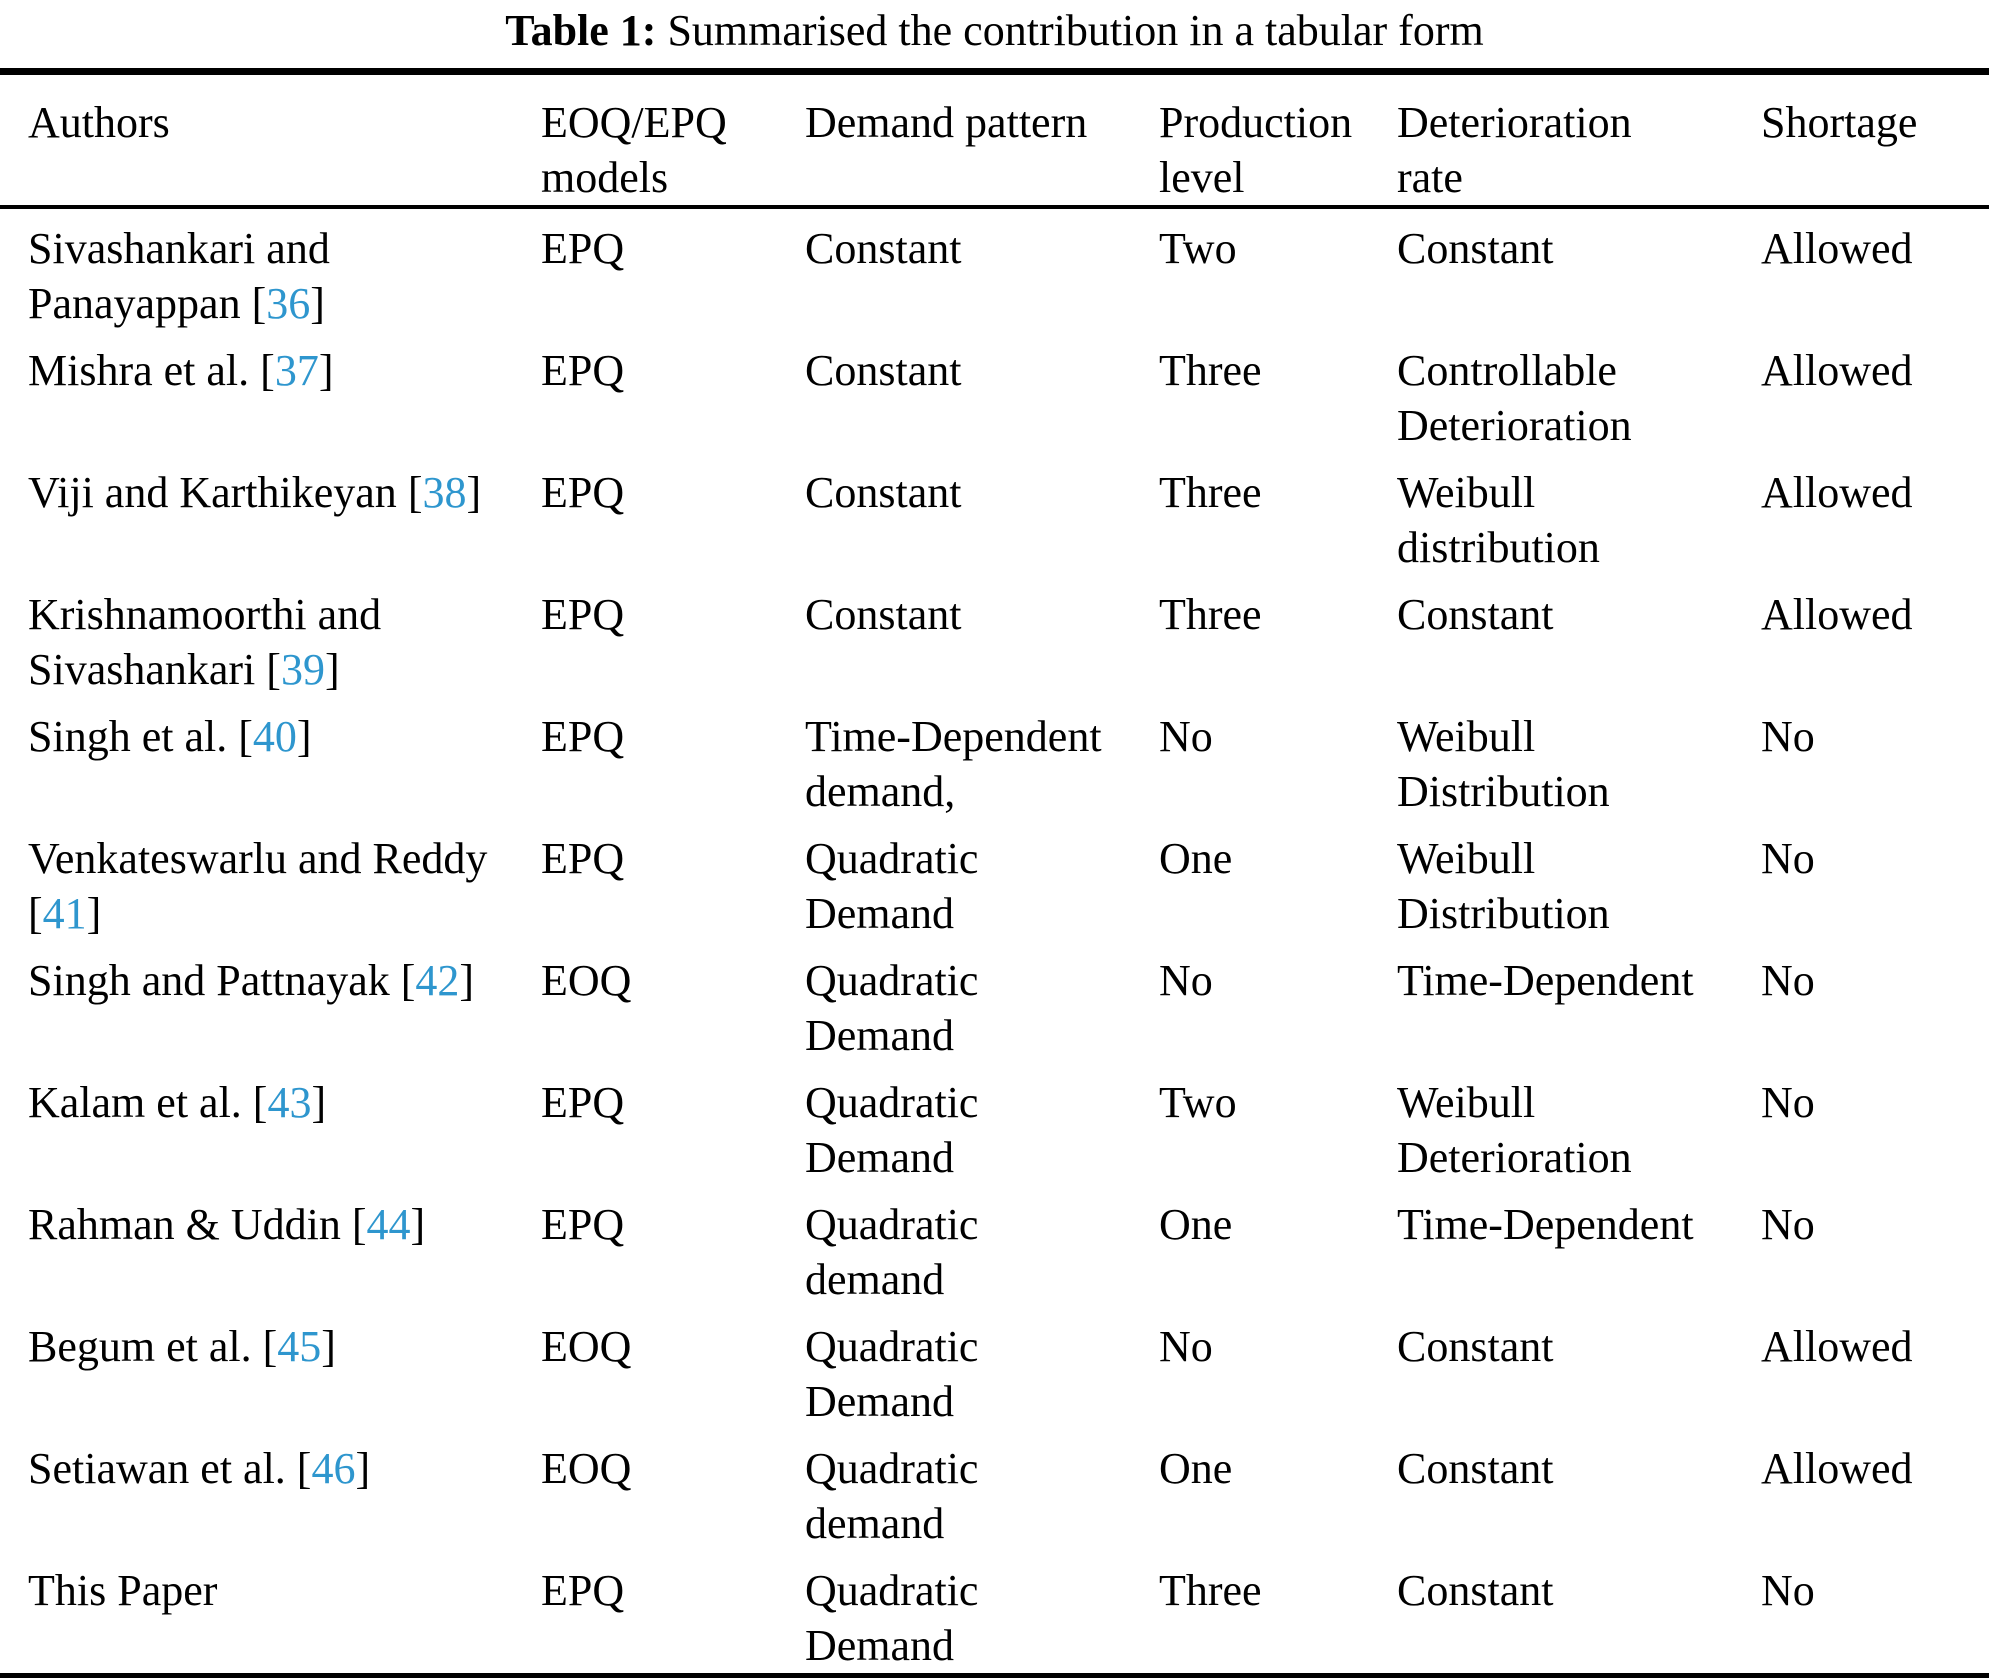 This screenshot has width=1989, height=1678. Describe the element at coordinates (1839, 122) in the screenshot. I see `header-shortage: Shortage` at that location.